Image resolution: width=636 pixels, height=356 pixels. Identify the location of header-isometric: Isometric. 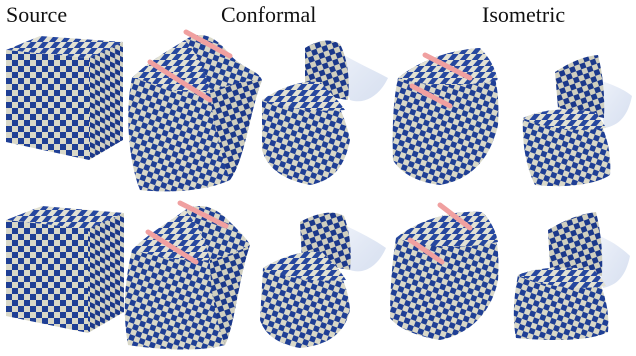
(524, 14).